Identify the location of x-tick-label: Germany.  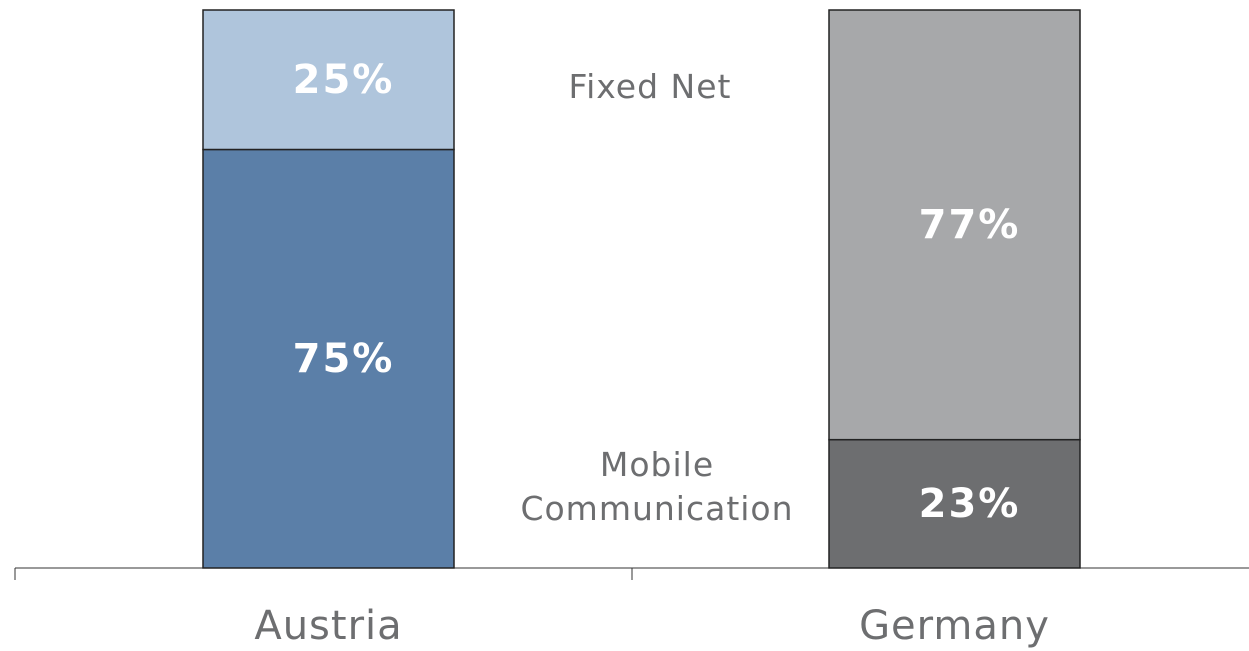
(954, 626).